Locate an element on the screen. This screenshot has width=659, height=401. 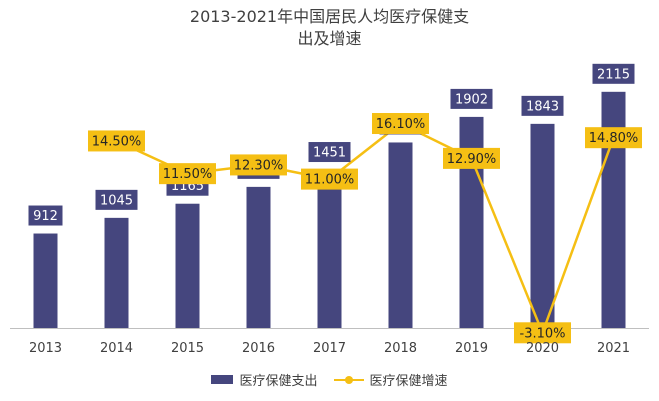
x-tick-label: 2015 is located at coordinates (187, 348).